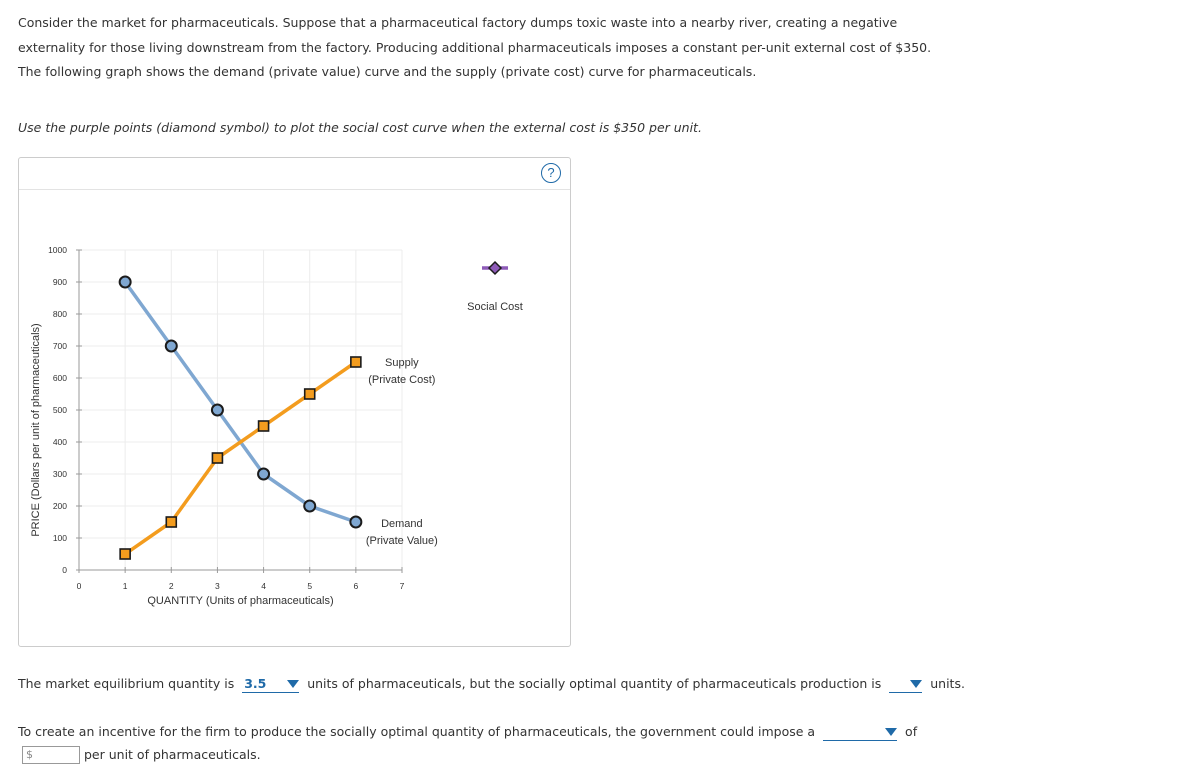  What do you see at coordinates (171, 586) in the screenshot?
I see `x-tick-label: 2` at bounding box center [171, 586].